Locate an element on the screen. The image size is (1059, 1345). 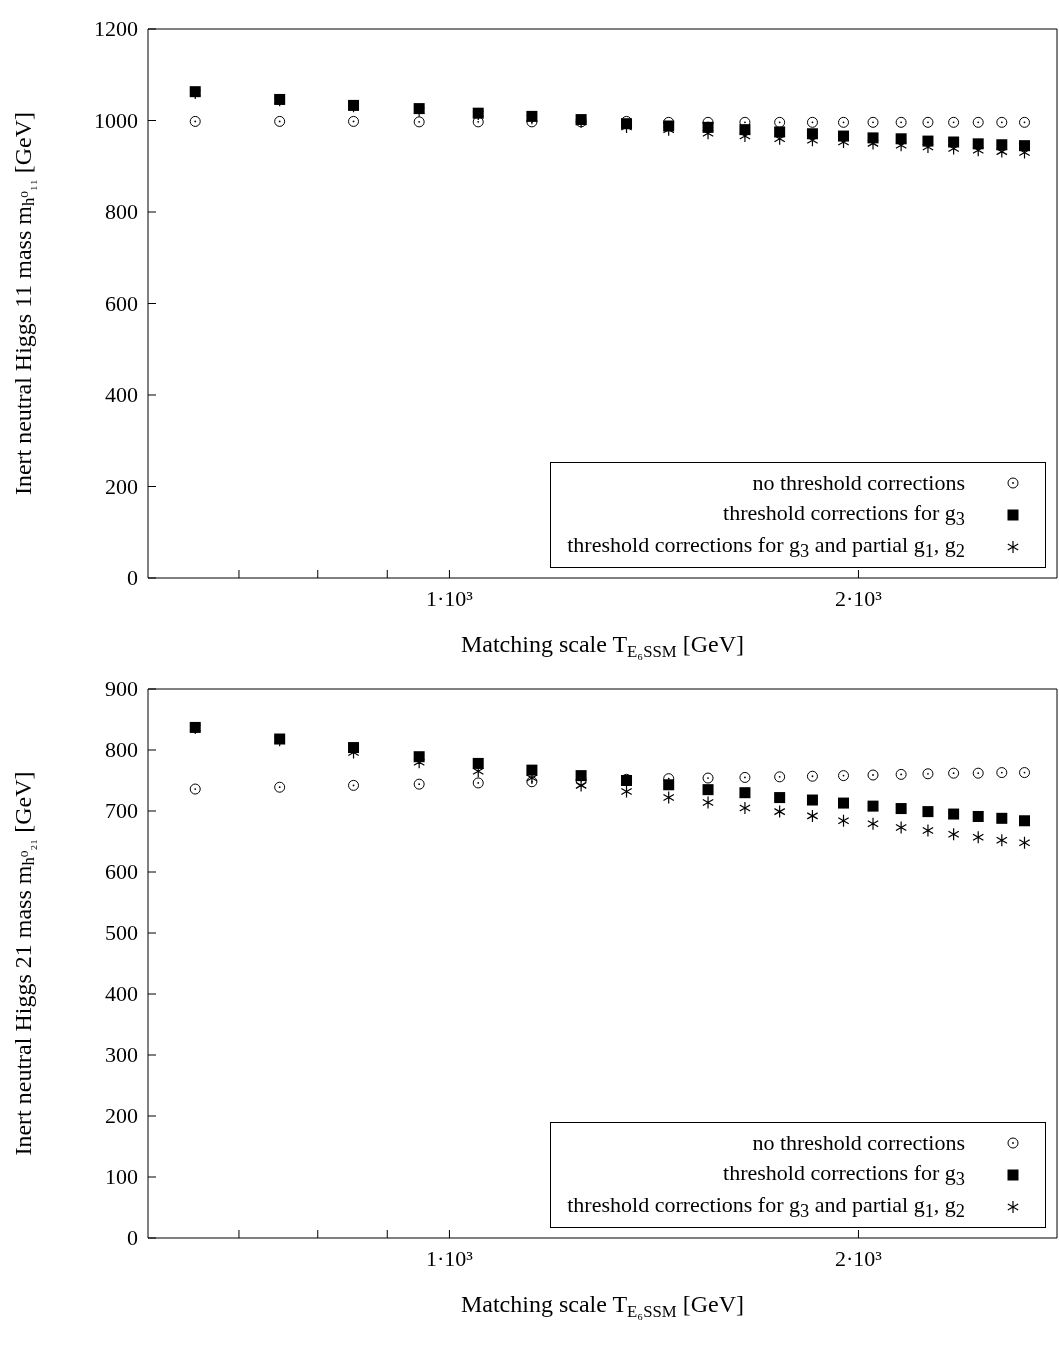
y-tick-label: 100 is located at coordinates (121, 1176).